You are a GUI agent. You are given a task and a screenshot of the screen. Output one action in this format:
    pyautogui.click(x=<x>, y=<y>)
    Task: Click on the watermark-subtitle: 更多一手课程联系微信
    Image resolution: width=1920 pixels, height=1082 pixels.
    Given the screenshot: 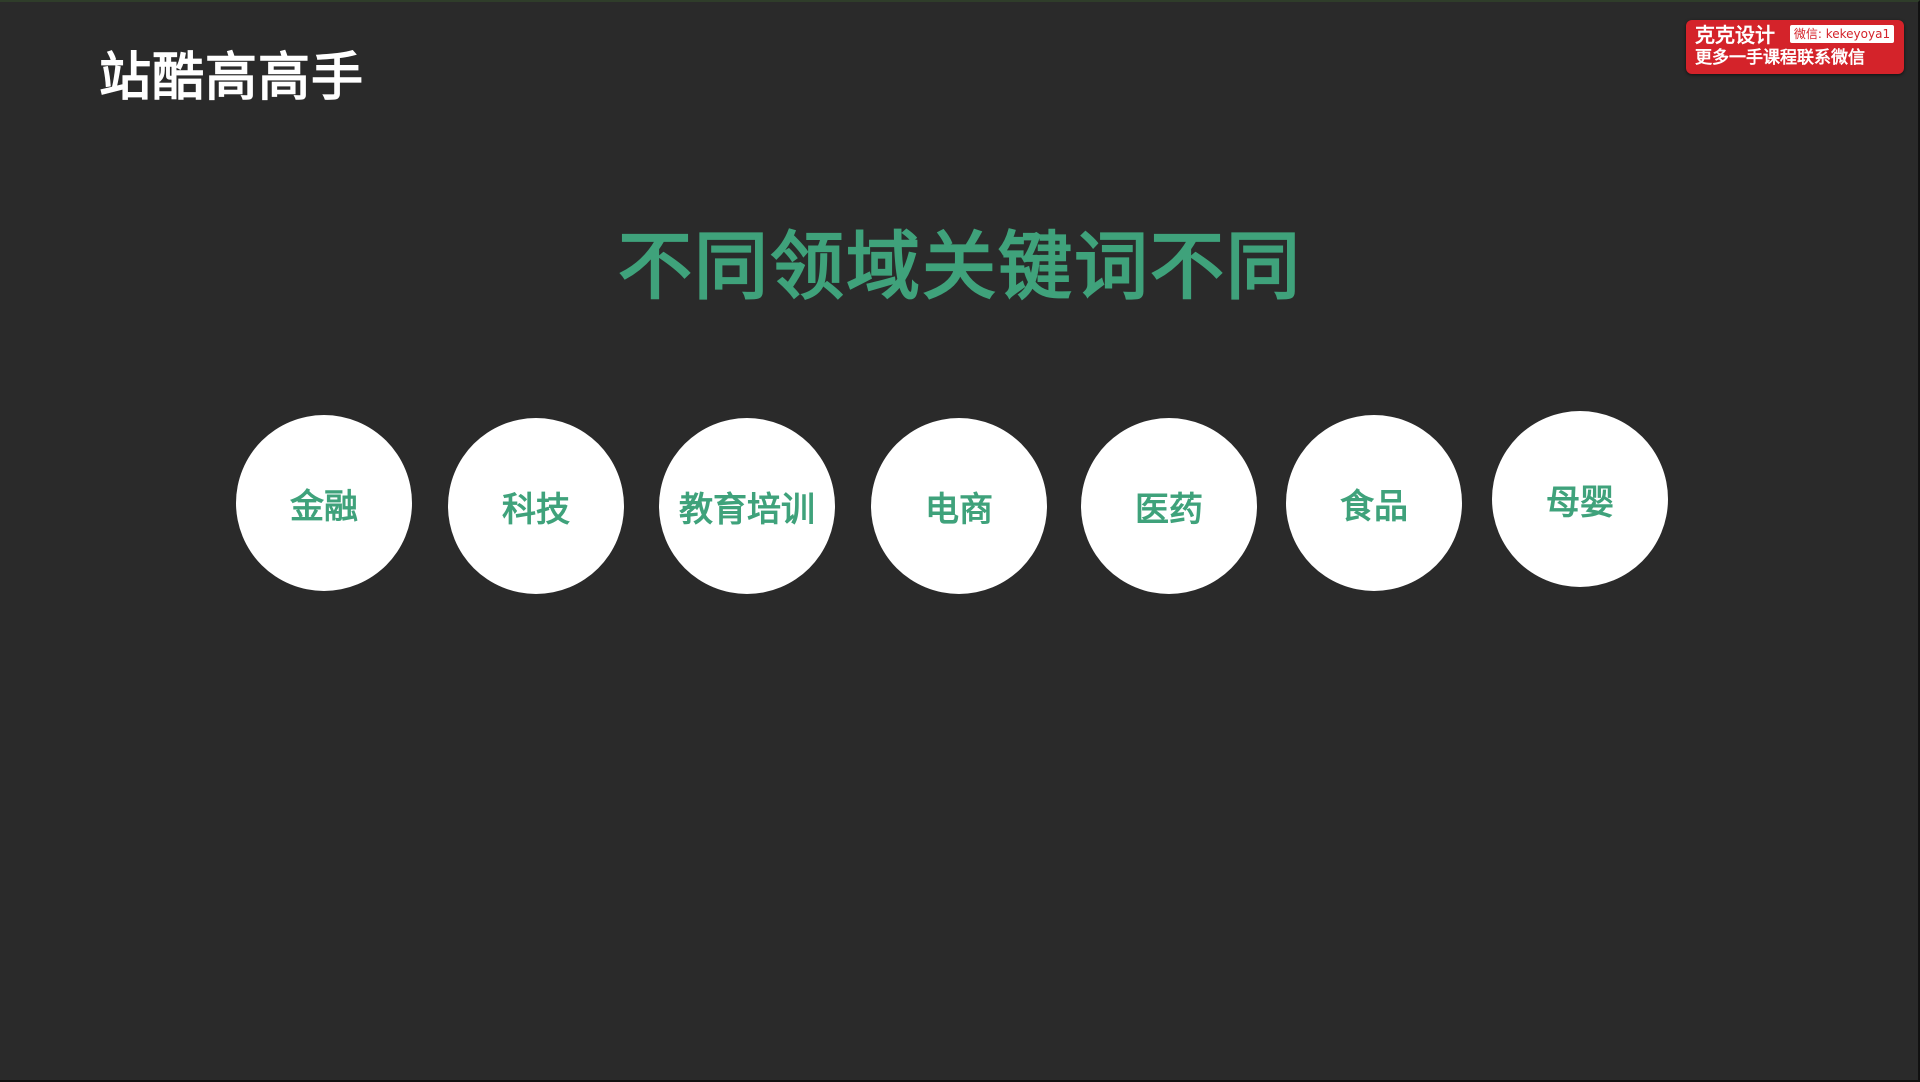 What is the action you would take?
    pyautogui.click(x=1780, y=58)
    